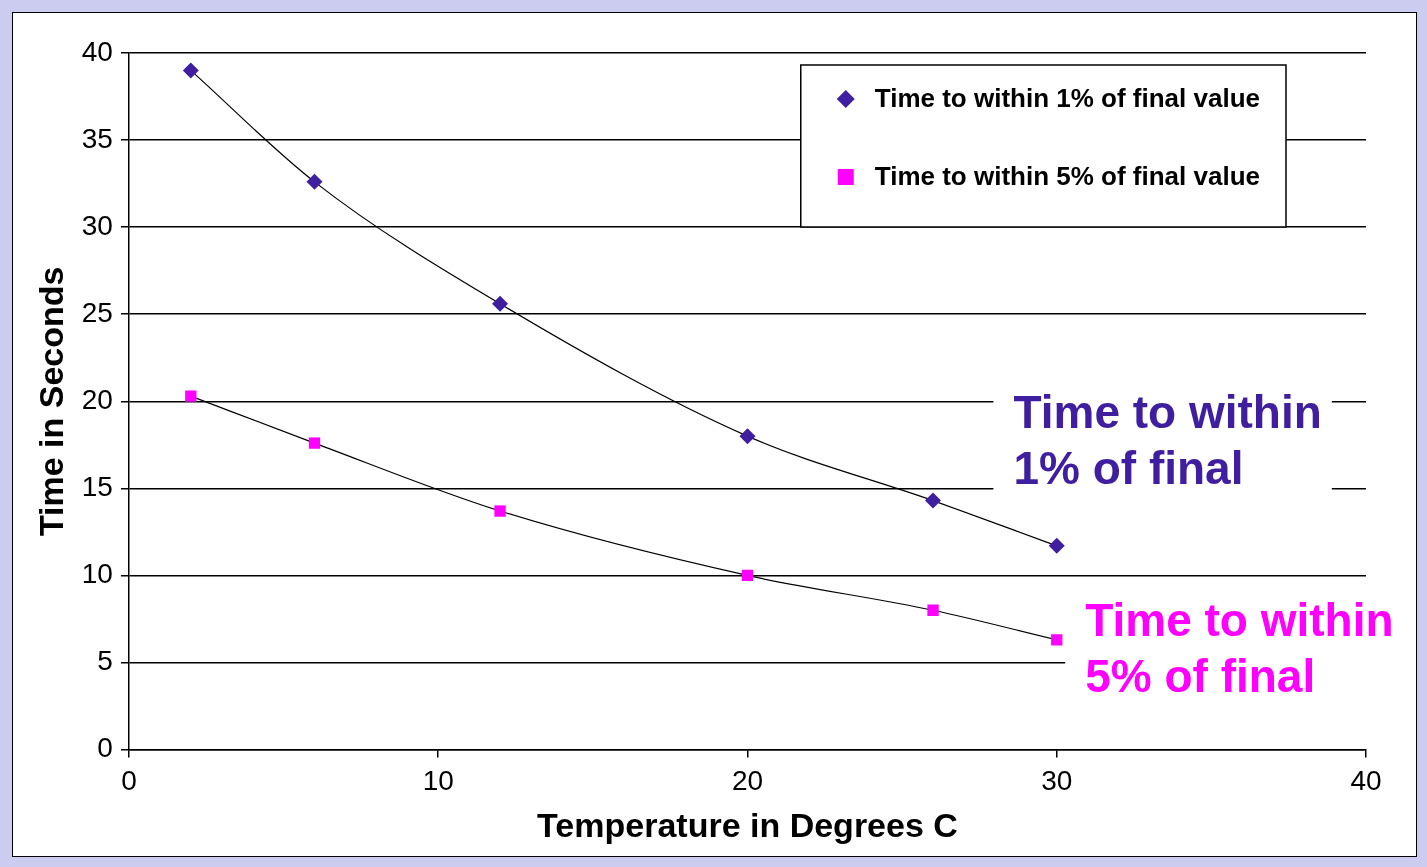 This screenshot has width=1427, height=867. I want to click on y-tick-label: 30, so click(97, 225).